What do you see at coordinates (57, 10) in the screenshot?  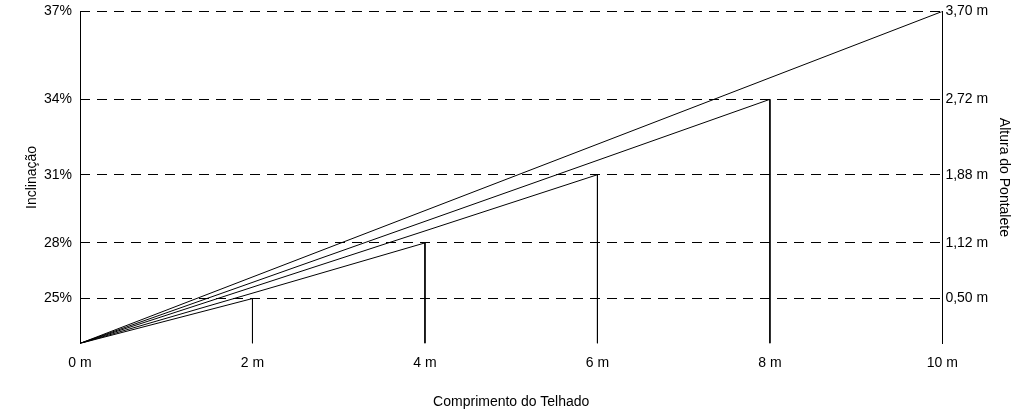 I see `text: 37%` at bounding box center [57, 10].